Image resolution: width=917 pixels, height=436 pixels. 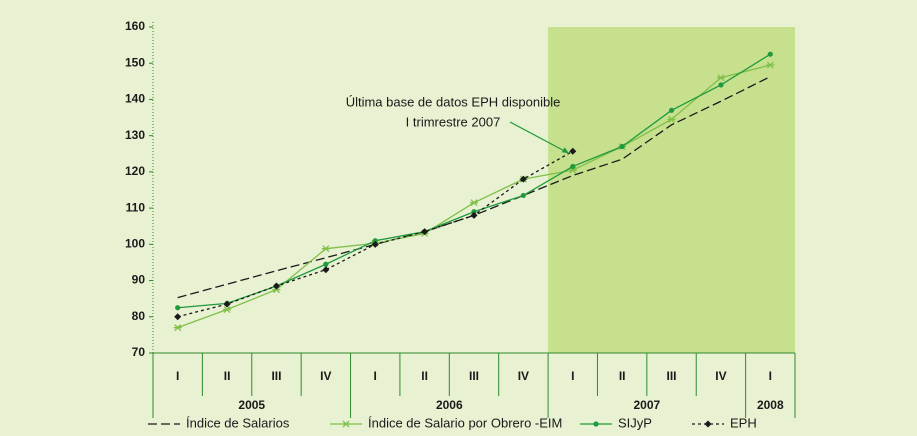 I want to click on legend-label: Índice de Salarios, so click(x=238, y=422).